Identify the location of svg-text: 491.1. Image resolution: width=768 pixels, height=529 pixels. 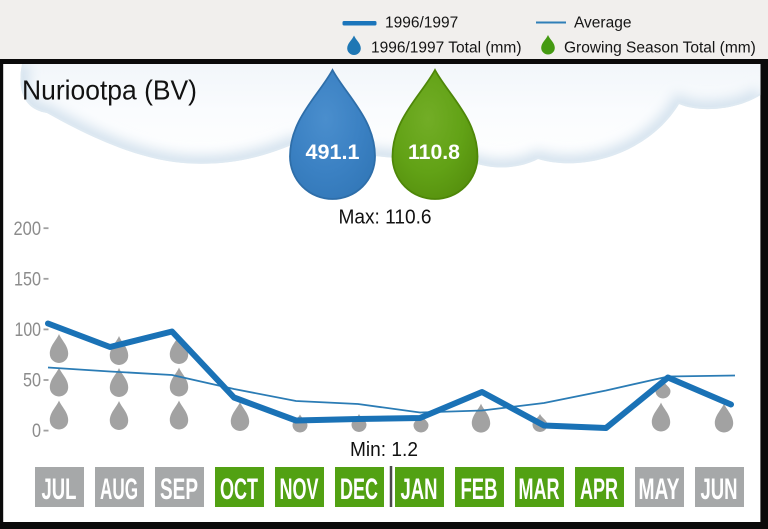
(333, 152).